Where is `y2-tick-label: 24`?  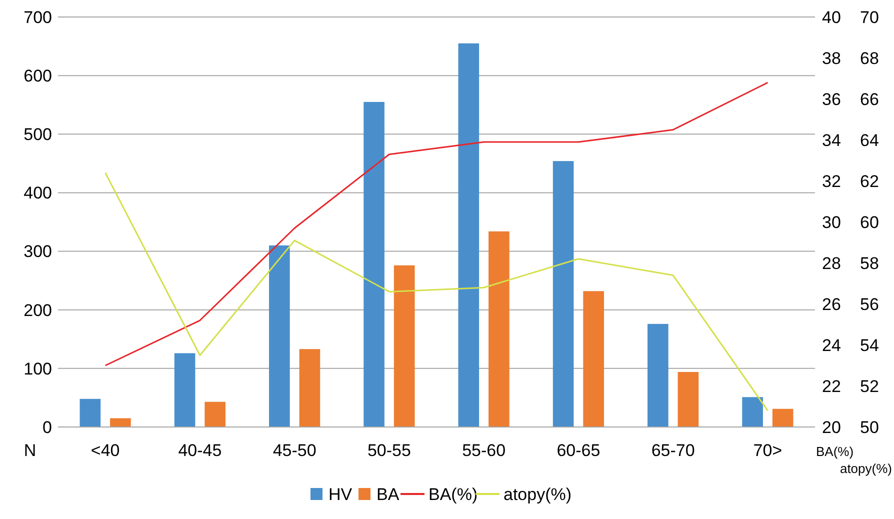 y2-tick-label: 24 is located at coordinates (831, 345).